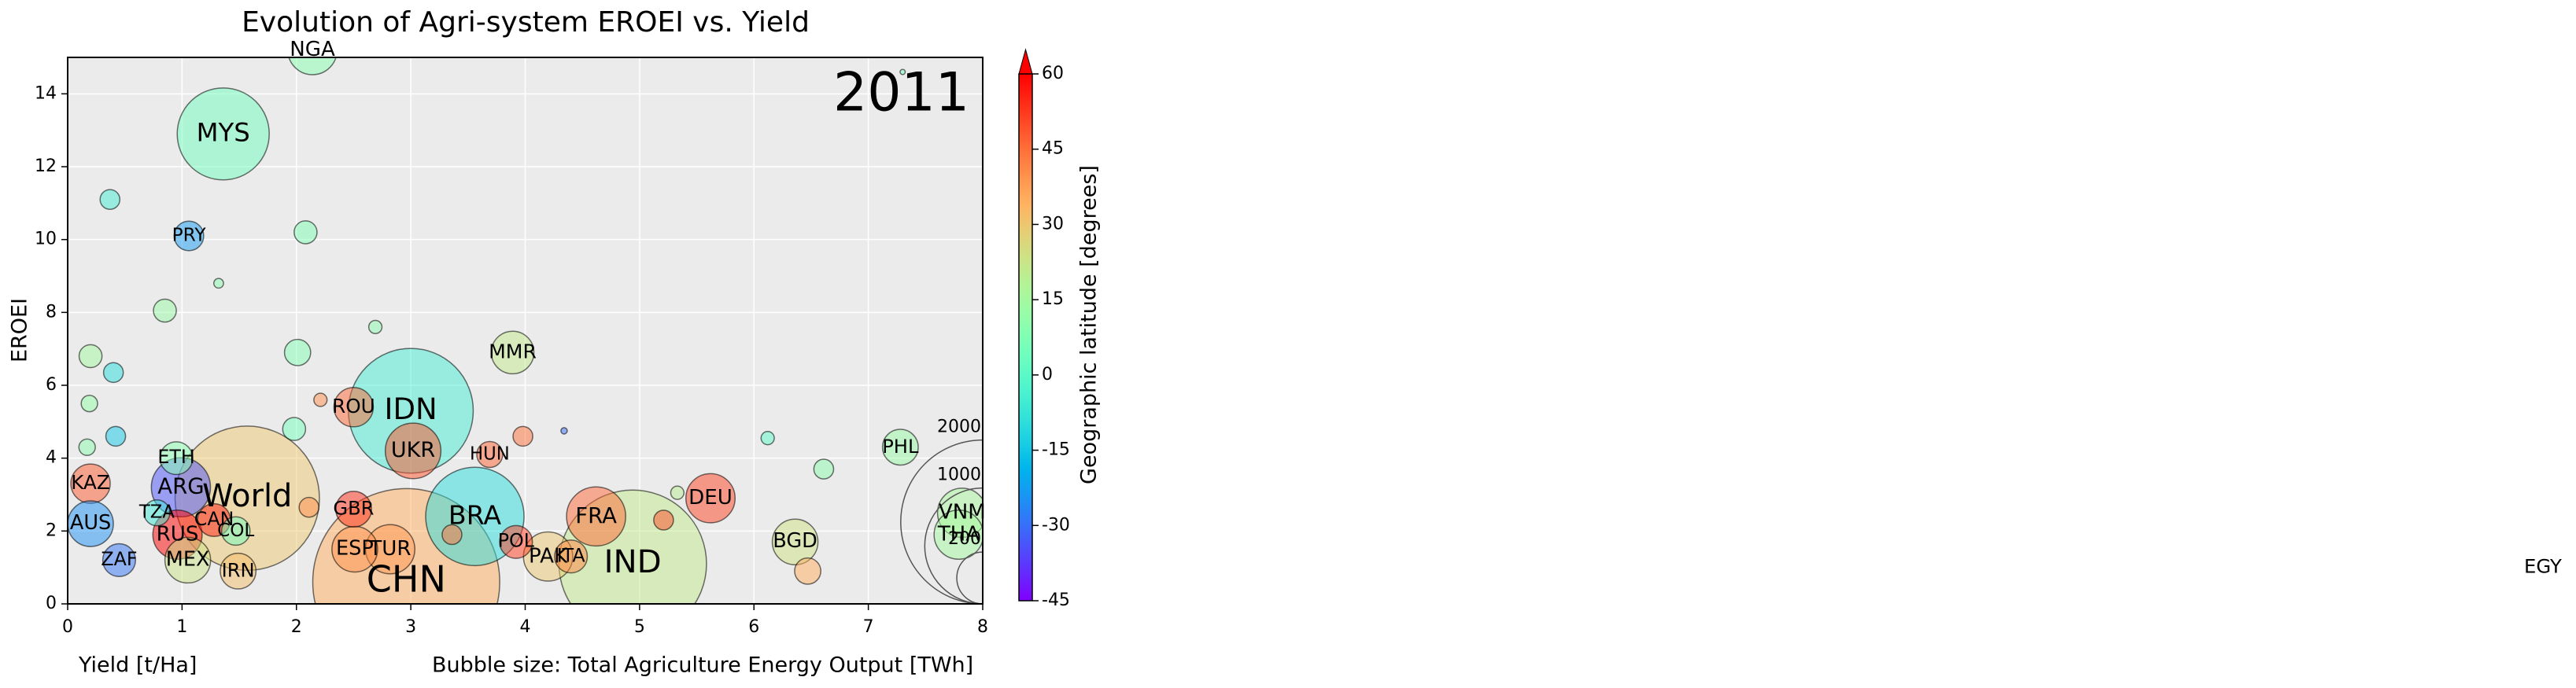 The height and width of the screenshot is (688, 2576). What do you see at coordinates (1025, 337) in the screenshot?
I see `colorbar` at bounding box center [1025, 337].